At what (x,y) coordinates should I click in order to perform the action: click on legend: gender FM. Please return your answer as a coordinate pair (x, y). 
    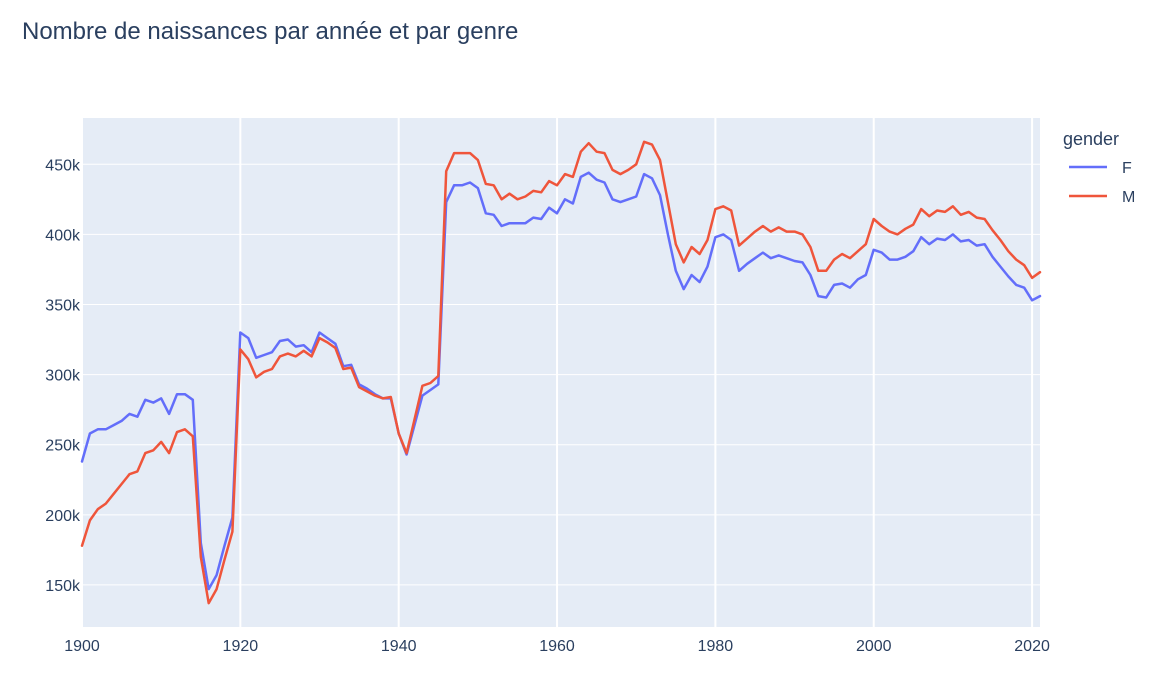
    Looking at the image, I should click on (1099, 167).